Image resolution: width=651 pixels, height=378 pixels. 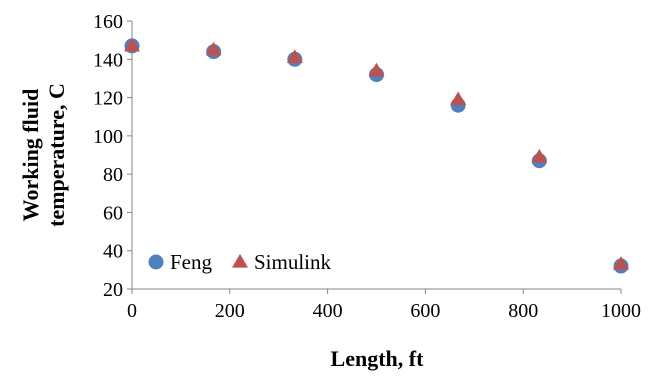 What do you see at coordinates (108, 60) in the screenshot?
I see `y-tick-label: 140` at bounding box center [108, 60].